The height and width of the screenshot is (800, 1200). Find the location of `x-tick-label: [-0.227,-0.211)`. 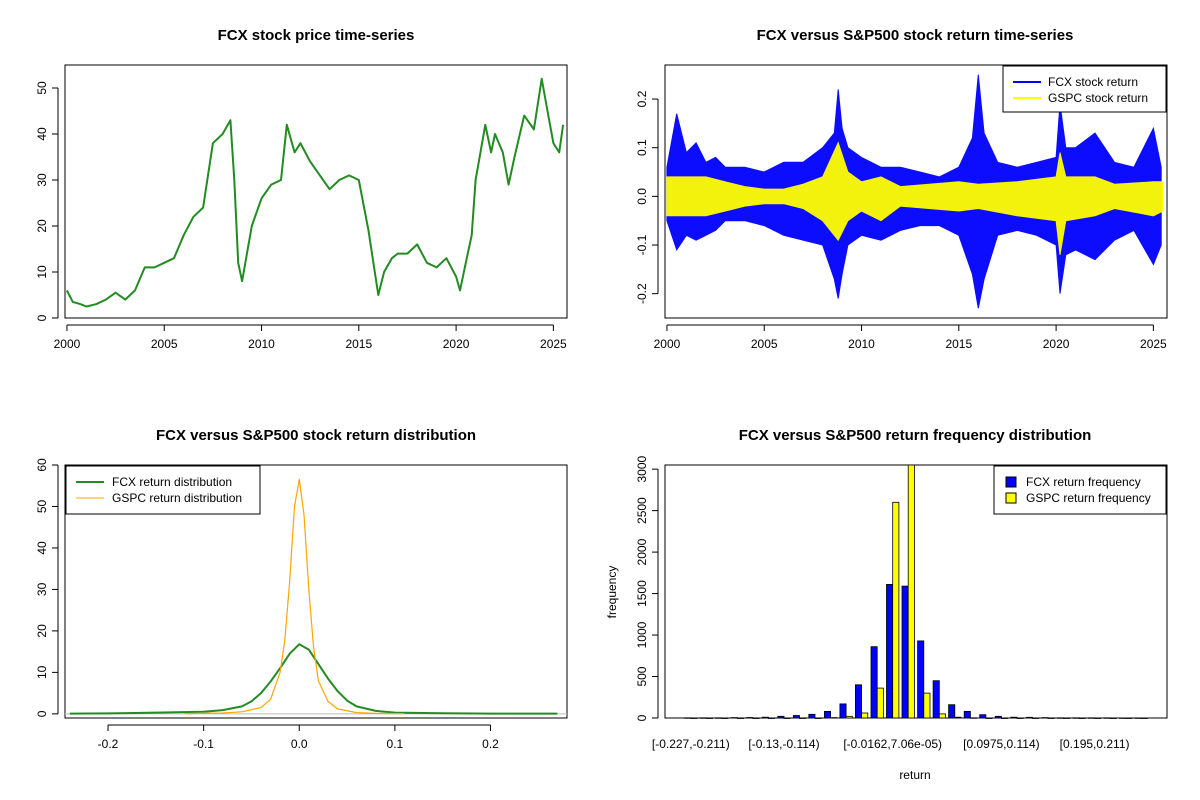

x-tick-label: [-0.227,-0.211) is located at coordinates (691, 744).